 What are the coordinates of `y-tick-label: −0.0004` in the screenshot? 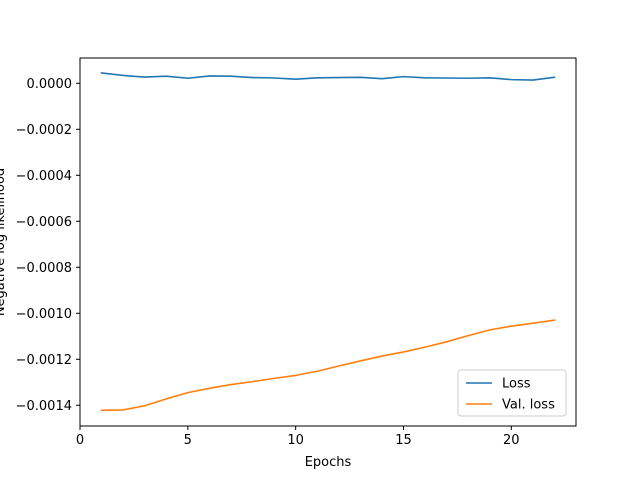 It's located at (44, 176).